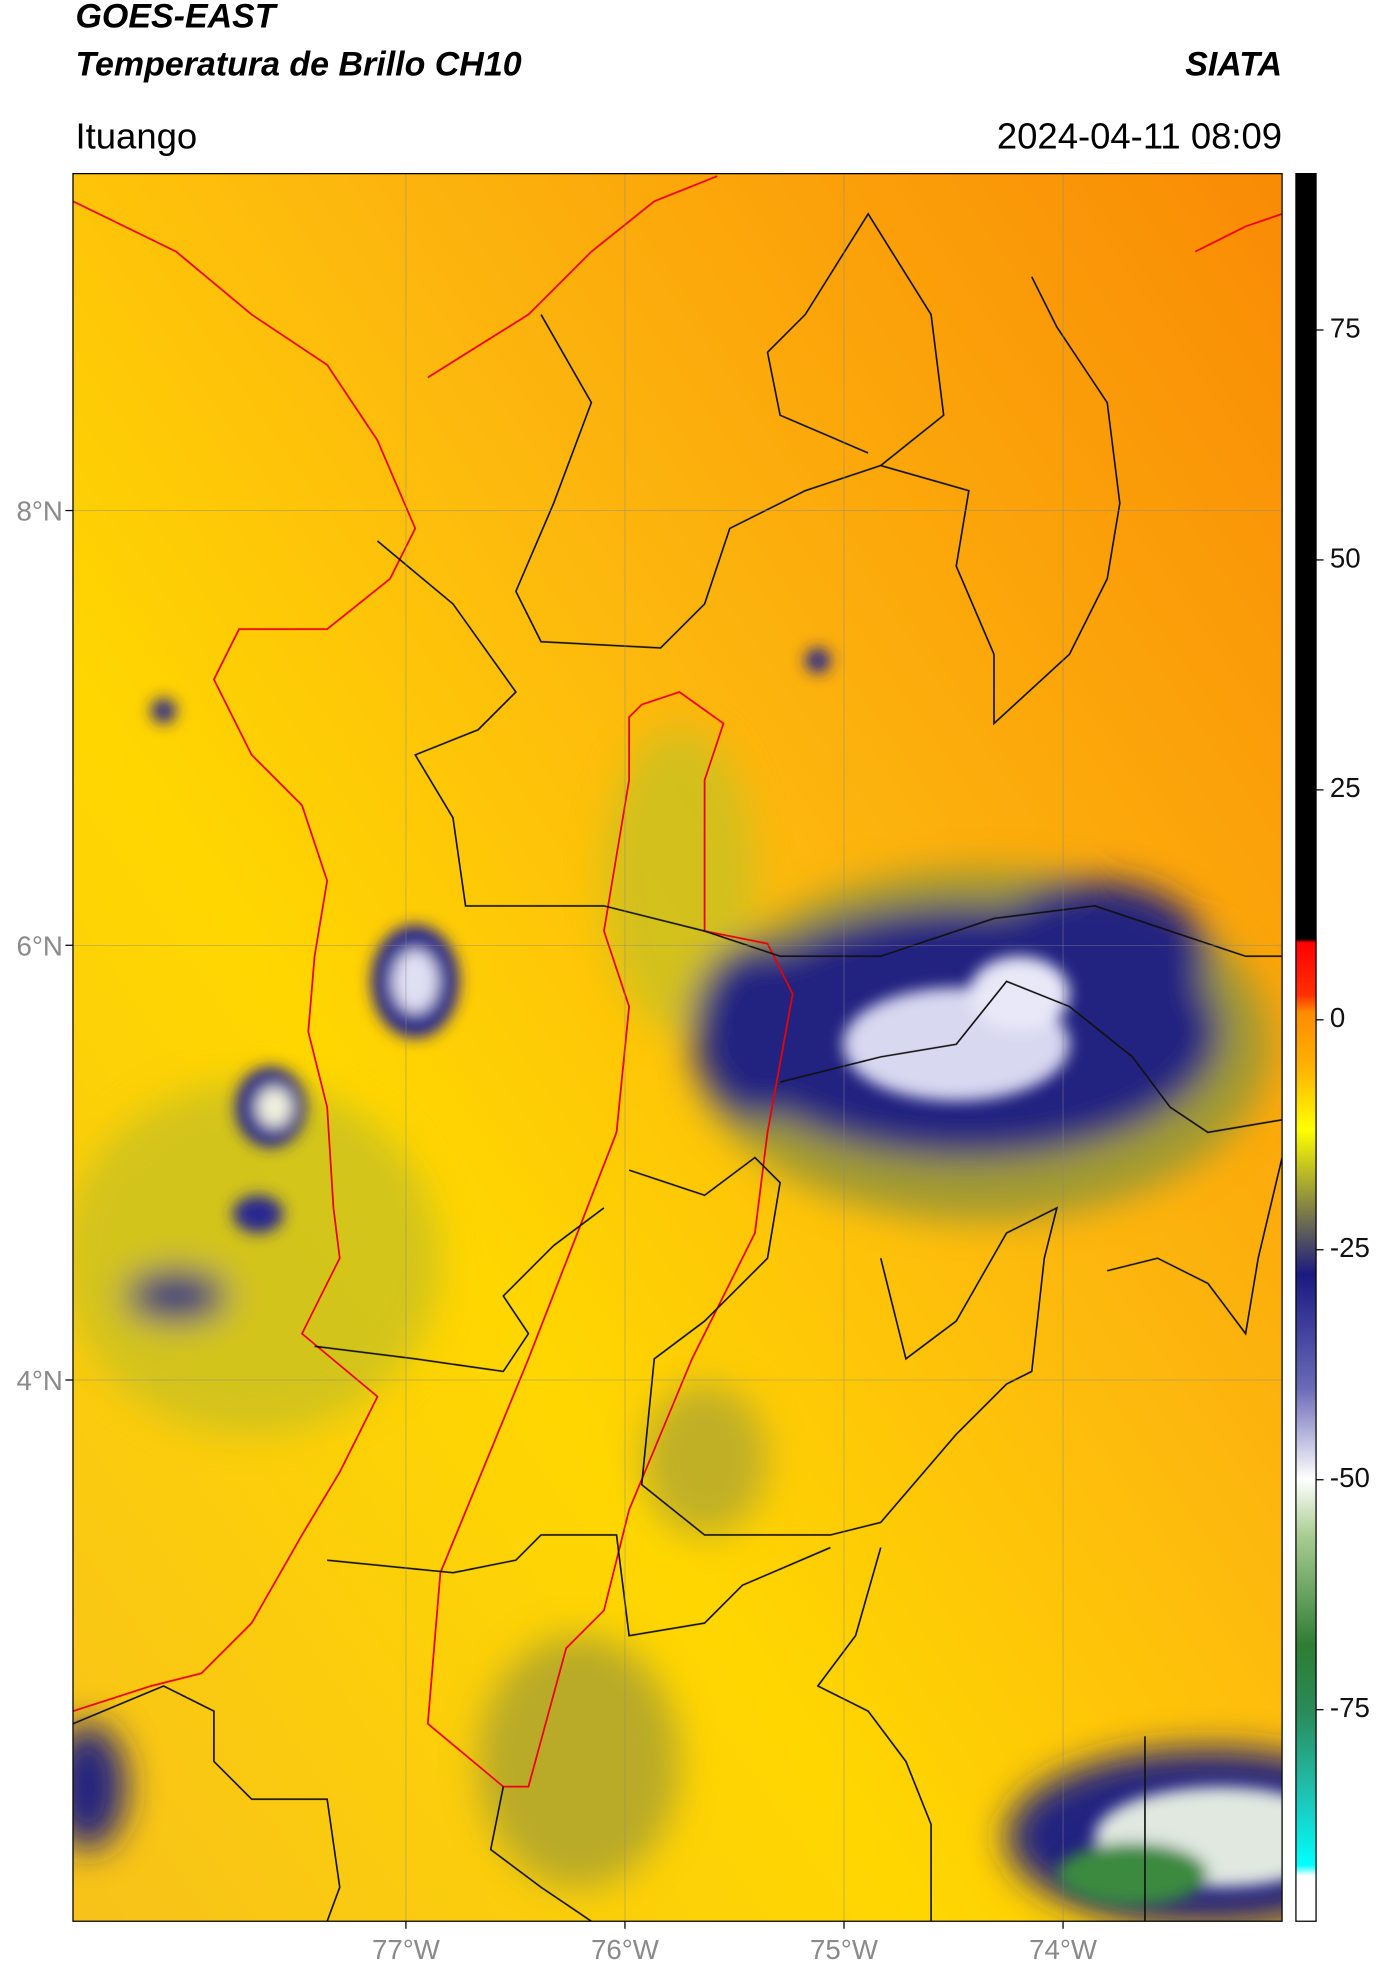 This screenshot has width=1384, height=1981. I want to click on lat-tick-label: 4°N, so click(39, 1380).